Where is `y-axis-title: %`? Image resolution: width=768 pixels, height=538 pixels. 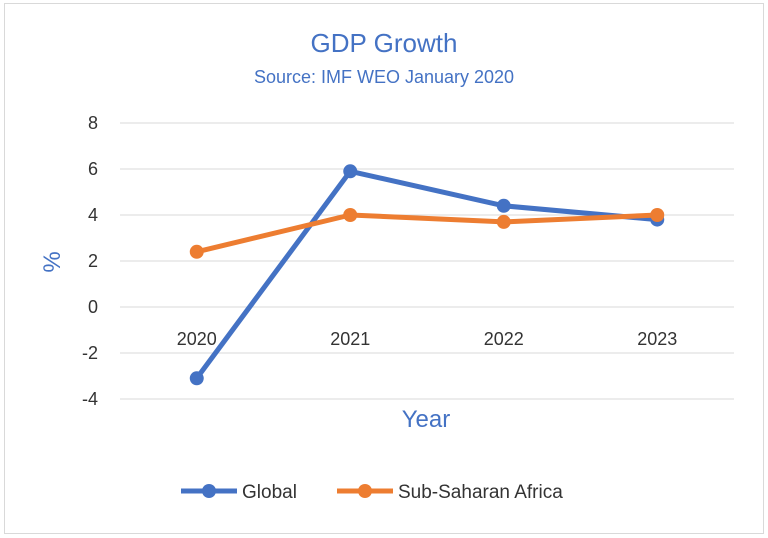 y-axis-title: % is located at coordinates (52, 261).